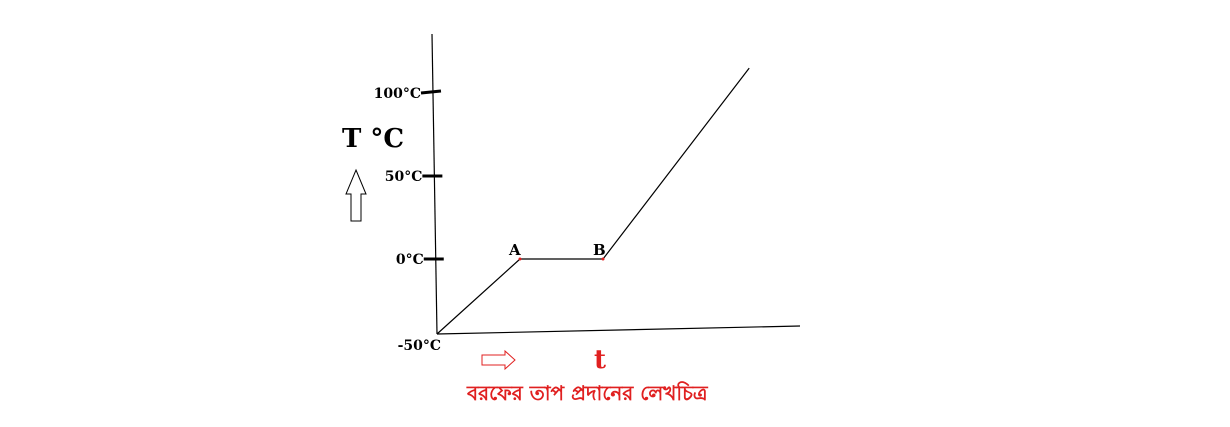 The height and width of the screenshot is (427, 1230). What do you see at coordinates (356, 195) in the screenshot?
I see `arrow-up-icon` at bounding box center [356, 195].